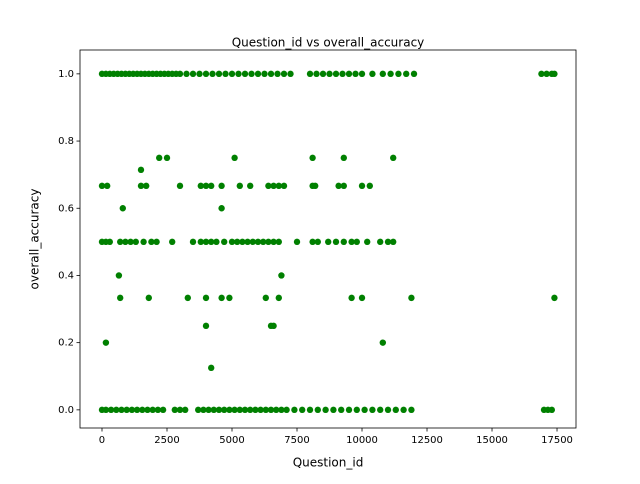 Image resolution: width=640 pixels, height=484 pixels. Describe the element at coordinates (328, 463) in the screenshot. I see `x-axis-label: Question_id` at that location.